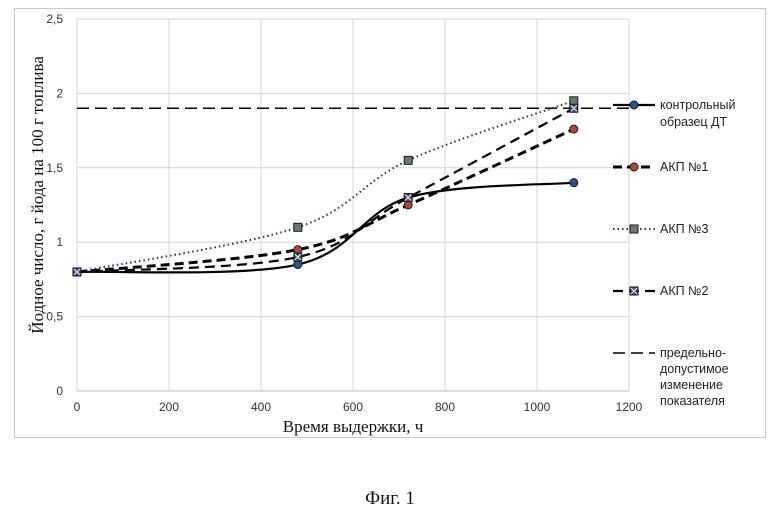 The width and height of the screenshot is (780, 521). What do you see at coordinates (59, 242) in the screenshot?
I see `y-tick-label: 1` at bounding box center [59, 242].